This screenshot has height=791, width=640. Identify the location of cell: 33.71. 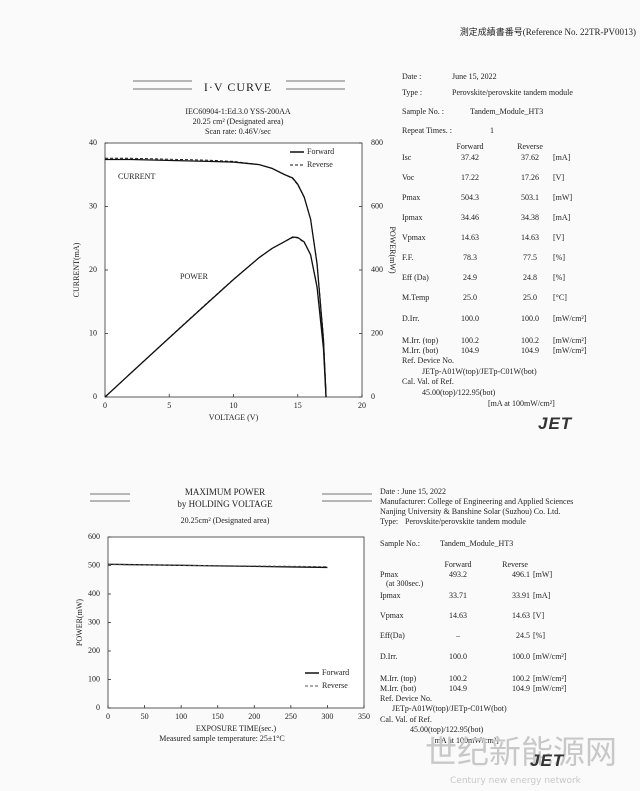
(458, 595).